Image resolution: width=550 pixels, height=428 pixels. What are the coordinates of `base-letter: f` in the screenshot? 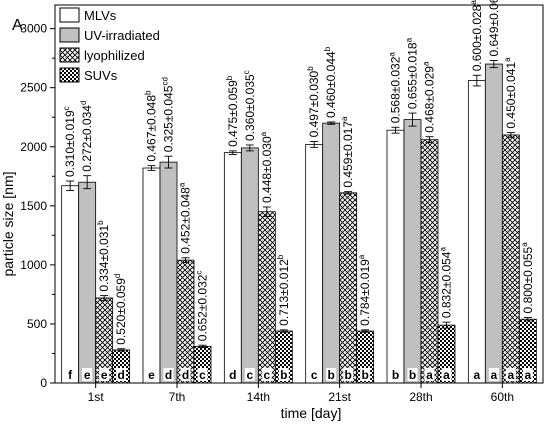 It's located at (70, 375).